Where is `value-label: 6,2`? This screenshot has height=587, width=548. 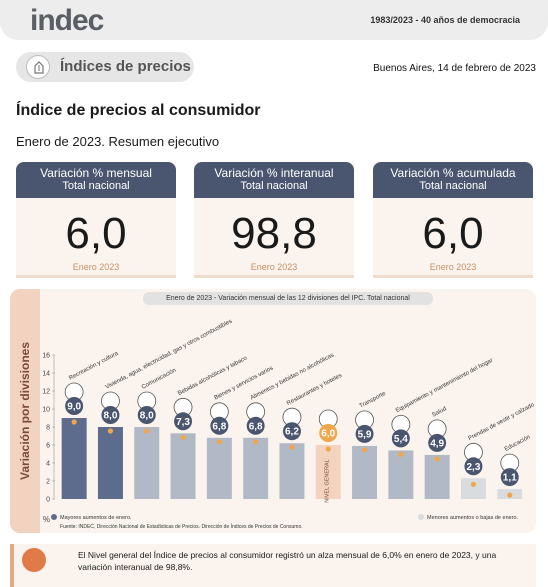
value-label: 6,2 is located at coordinates (292, 432).